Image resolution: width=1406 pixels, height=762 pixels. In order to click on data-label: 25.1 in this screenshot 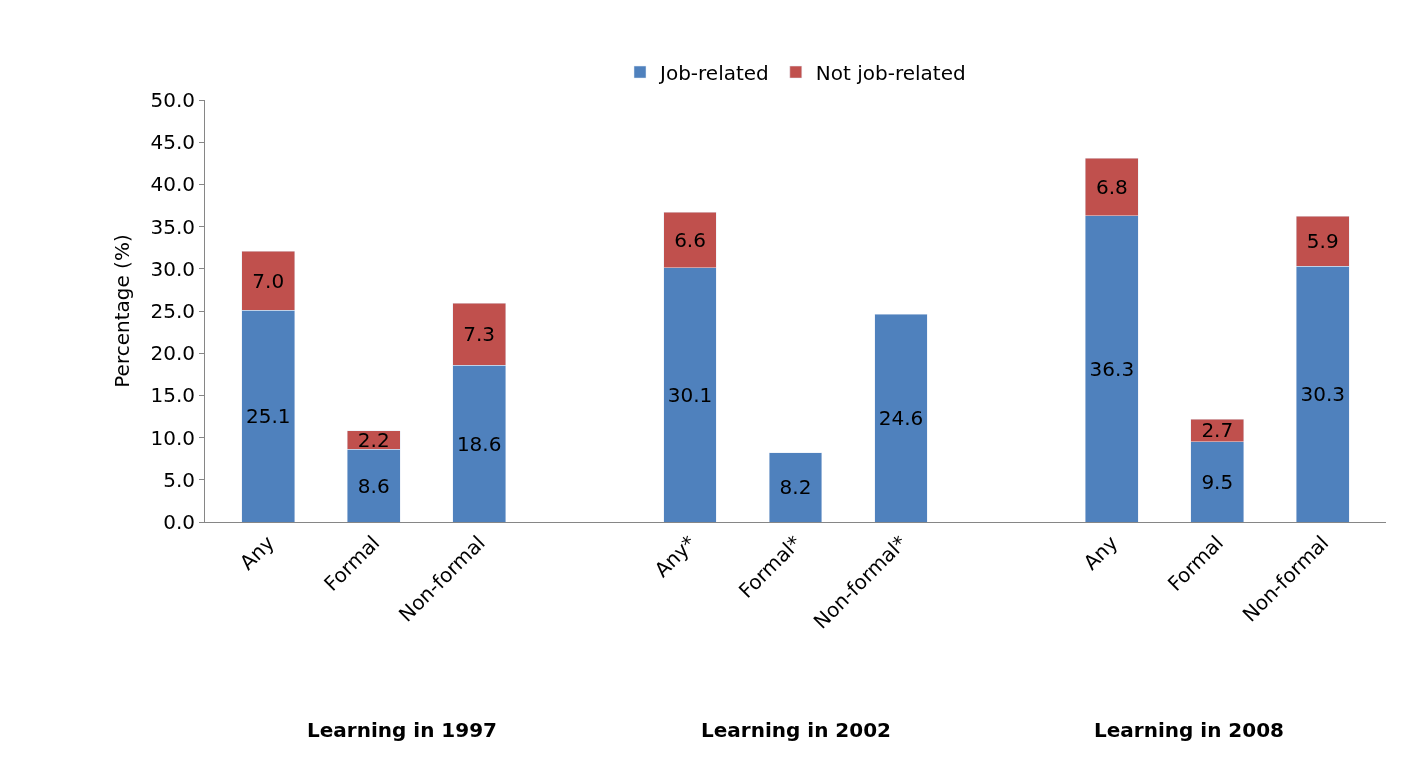, I will do `click(268, 416)`.